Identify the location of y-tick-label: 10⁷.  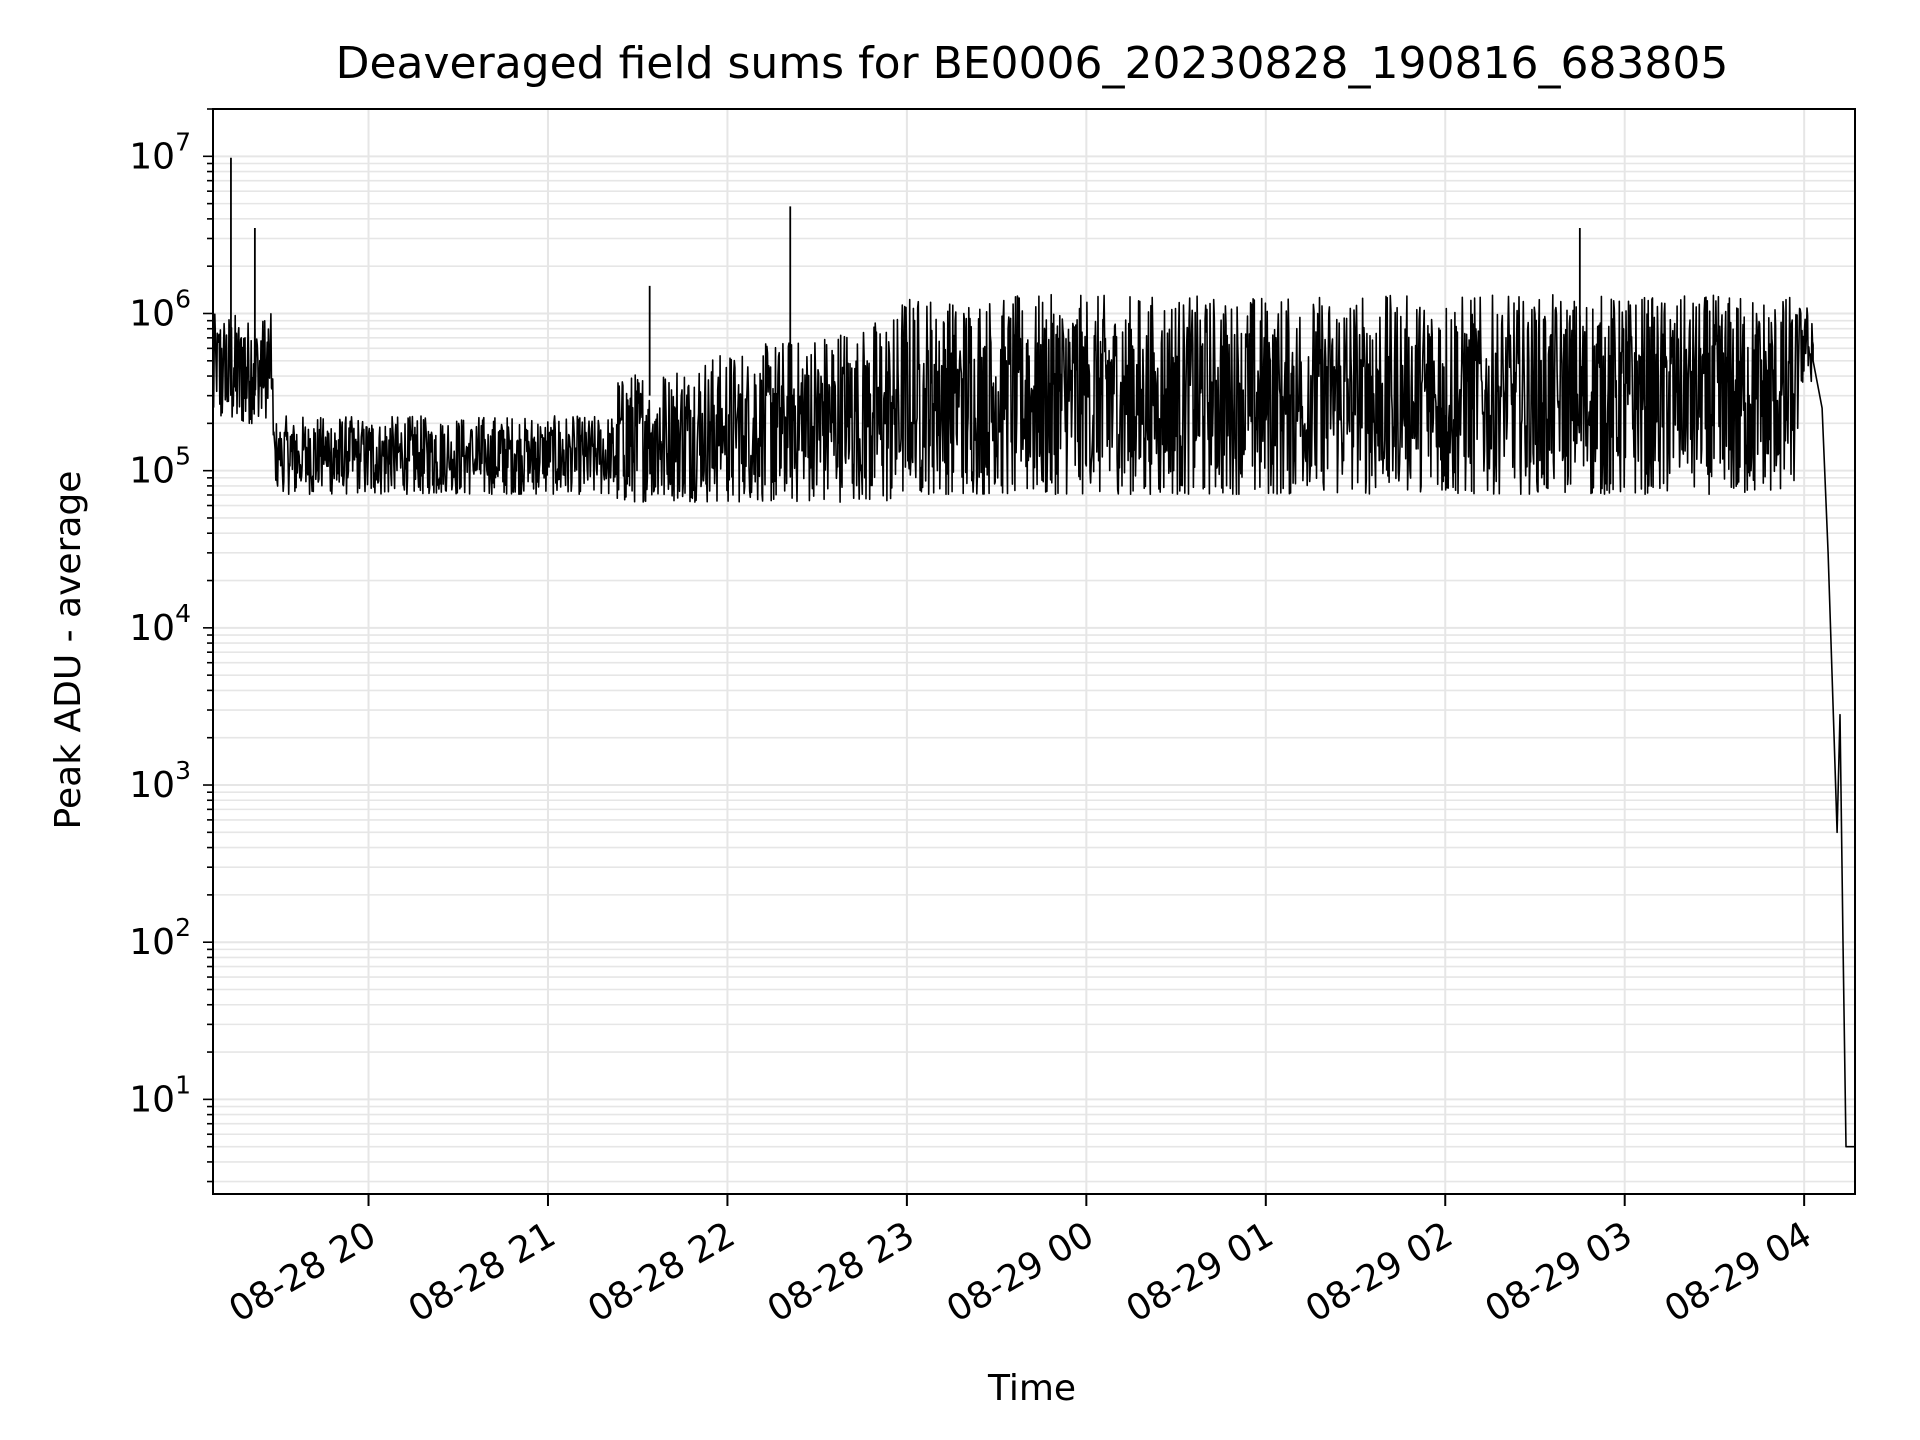
(160, 152).